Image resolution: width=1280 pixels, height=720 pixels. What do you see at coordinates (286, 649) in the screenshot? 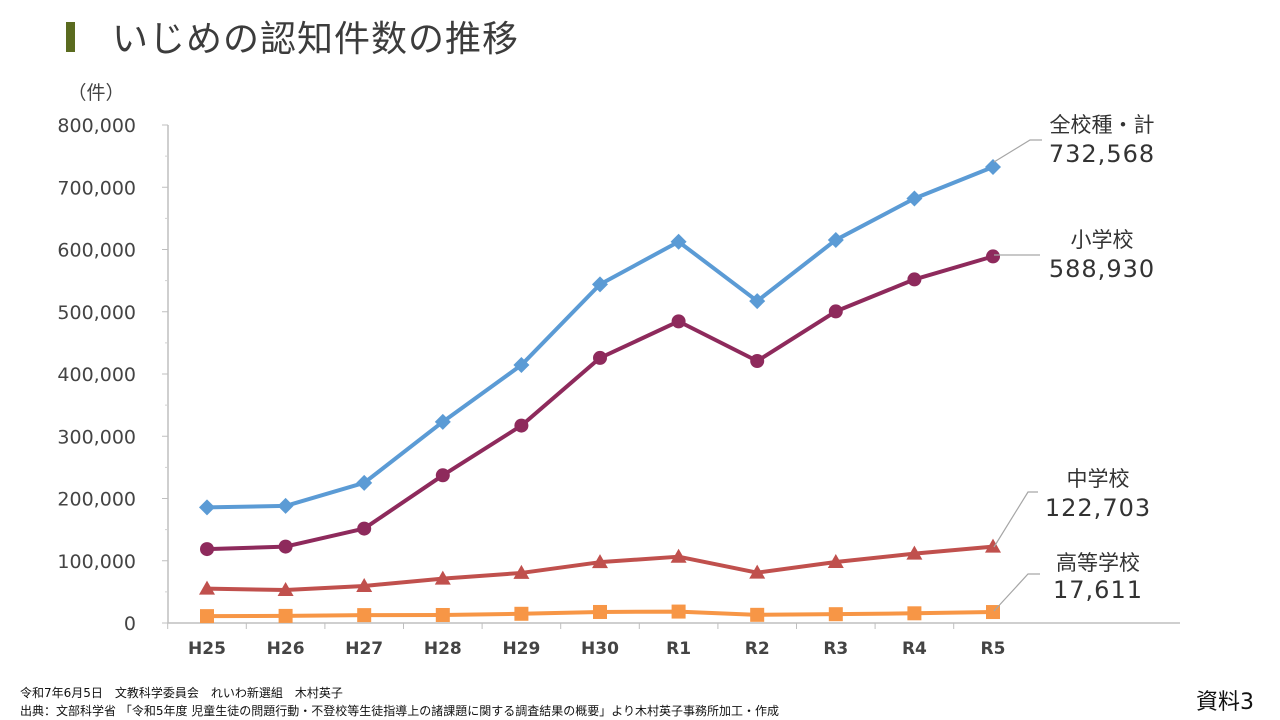
I see `x-tick-label: H26` at bounding box center [286, 649].